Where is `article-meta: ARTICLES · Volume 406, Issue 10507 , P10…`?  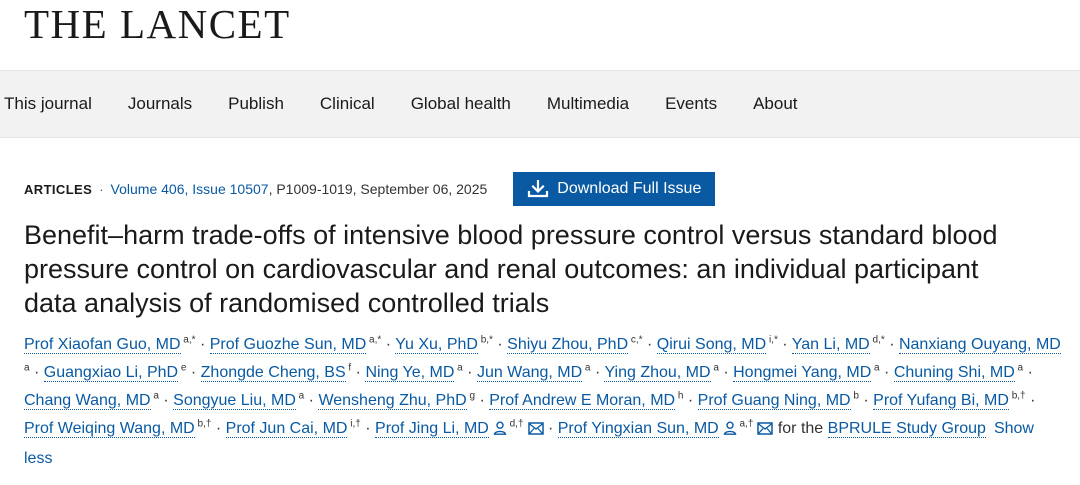
article-meta: ARTICLES · Volume 406, Issue 10507 , P10… is located at coordinates (542, 189).